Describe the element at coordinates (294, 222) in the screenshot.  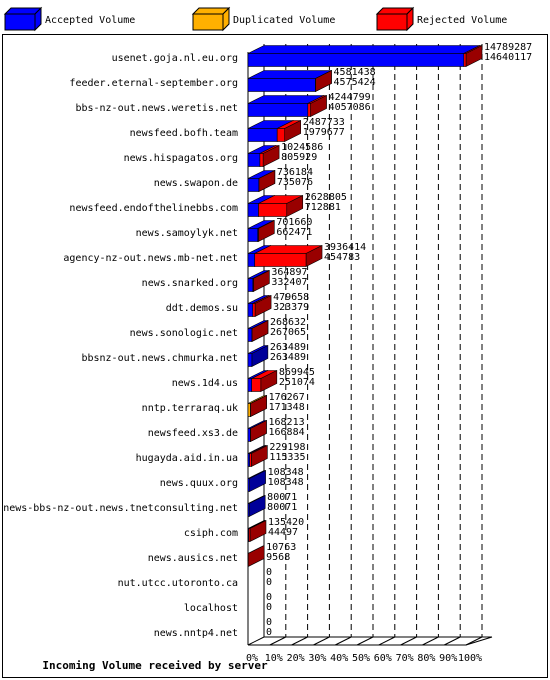
I see `value-label: 701660` at that location.